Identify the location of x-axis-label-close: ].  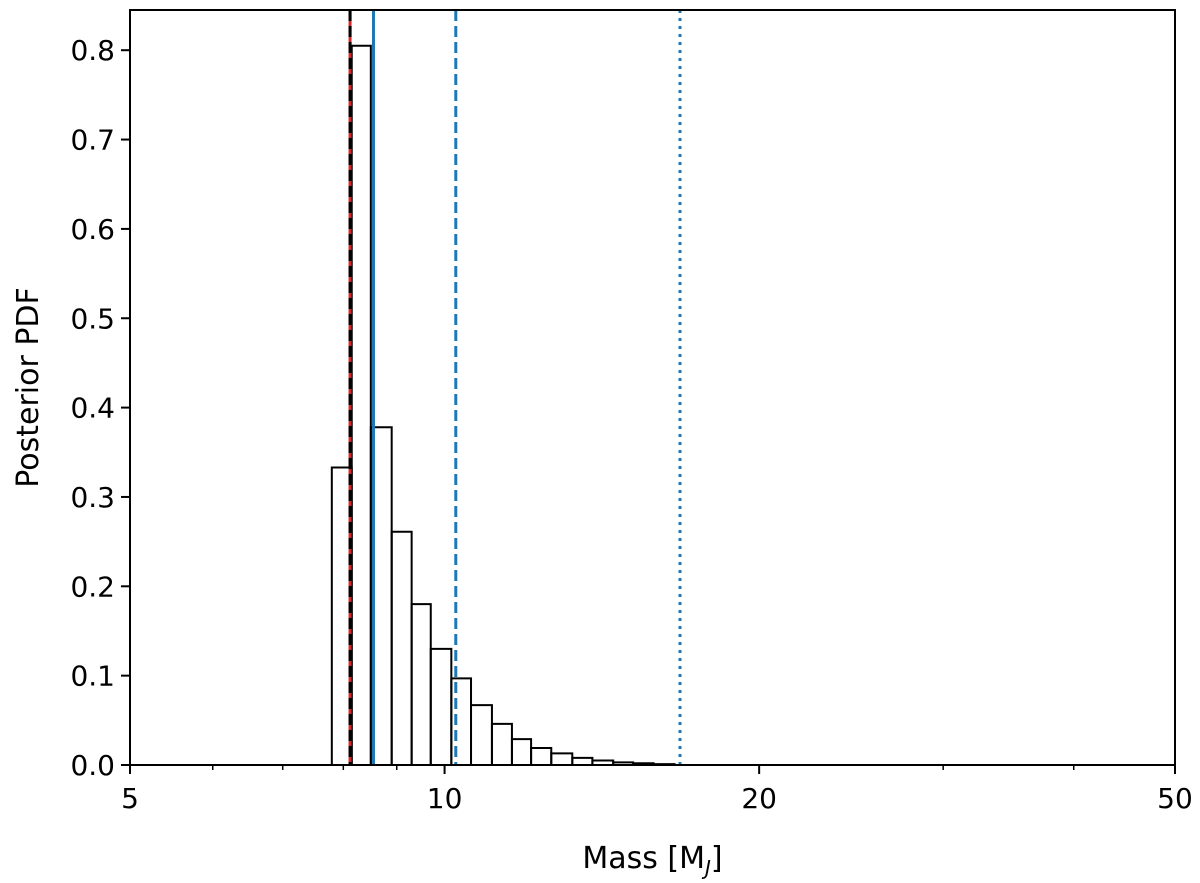
(717, 858).